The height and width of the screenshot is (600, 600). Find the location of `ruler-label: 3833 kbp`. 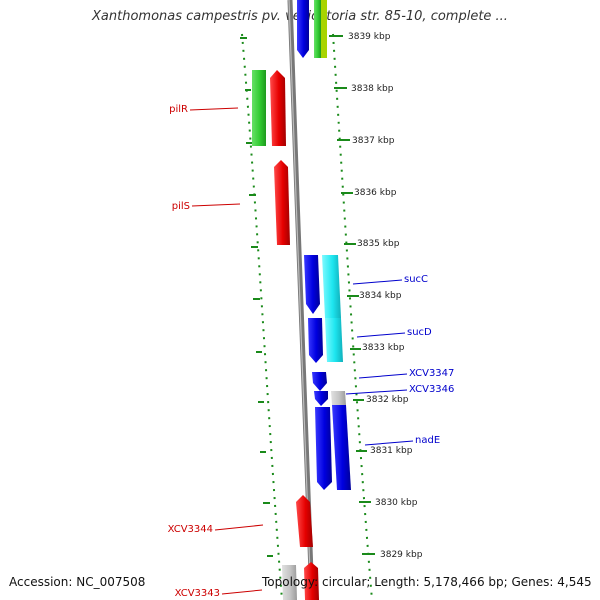

ruler-label: 3833 kbp is located at coordinates (383, 348).